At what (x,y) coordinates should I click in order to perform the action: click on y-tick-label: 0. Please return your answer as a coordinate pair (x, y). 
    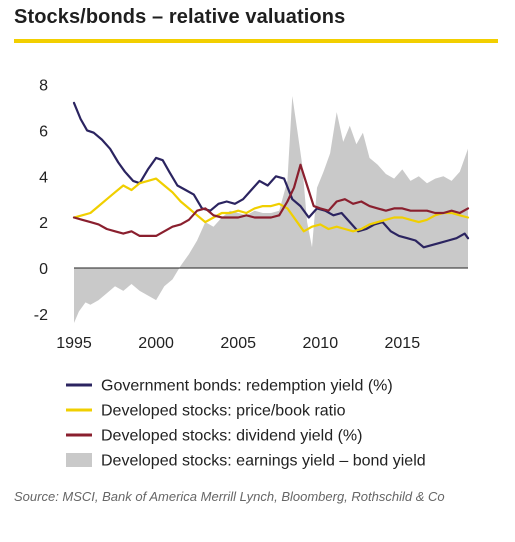
    Looking at the image, I should click on (43, 269).